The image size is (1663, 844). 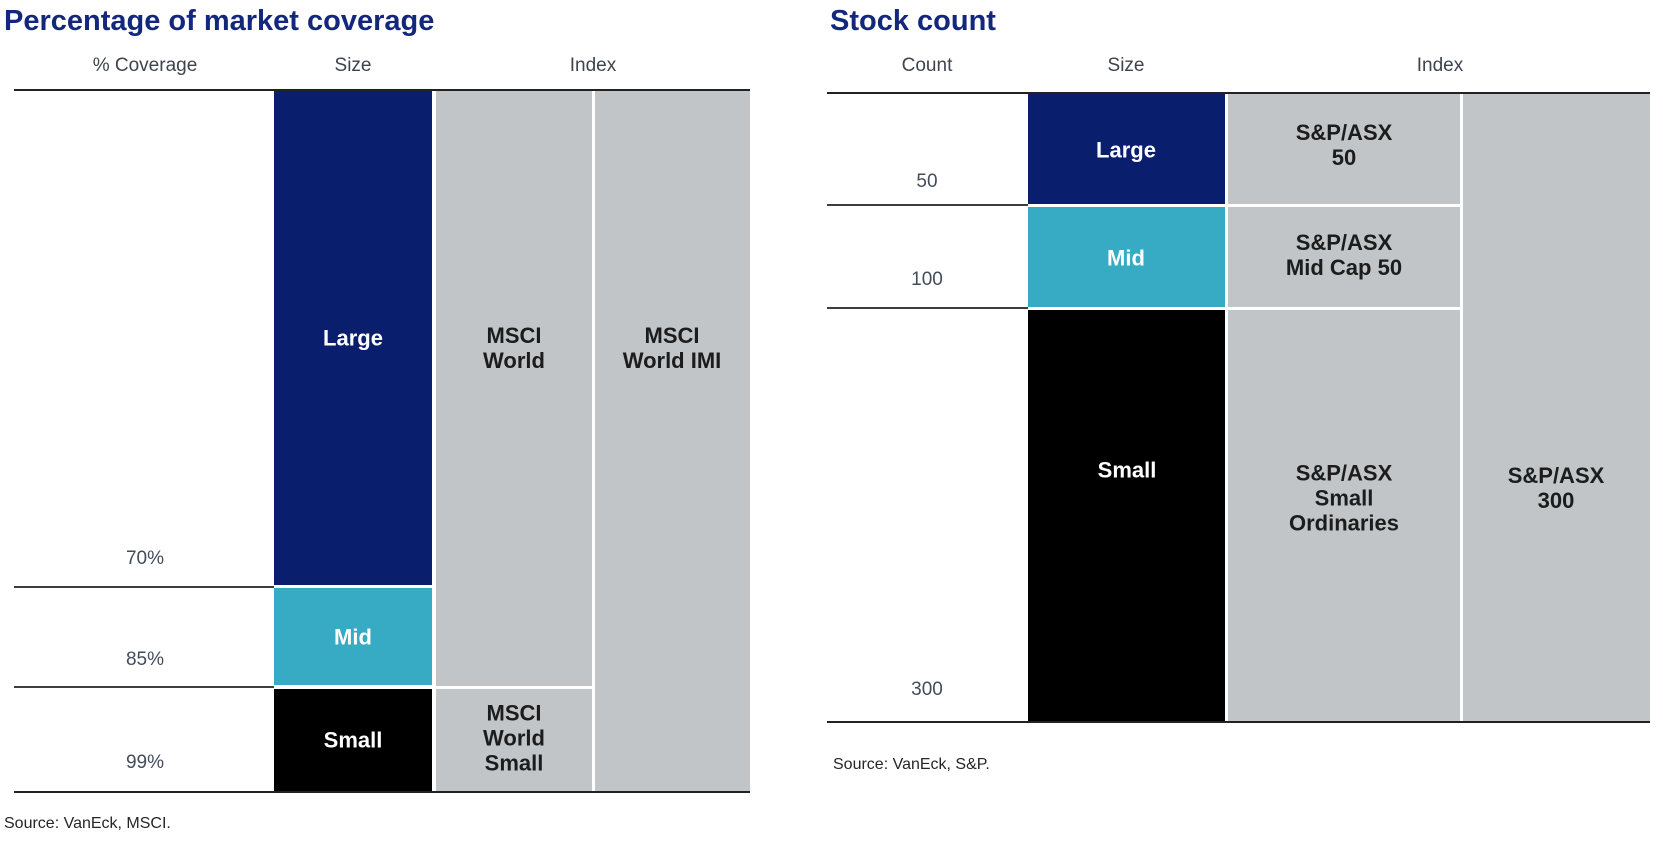 What do you see at coordinates (593, 65) in the screenshot?
I see `left-header-index: Index` at bounding box center [593, 65].